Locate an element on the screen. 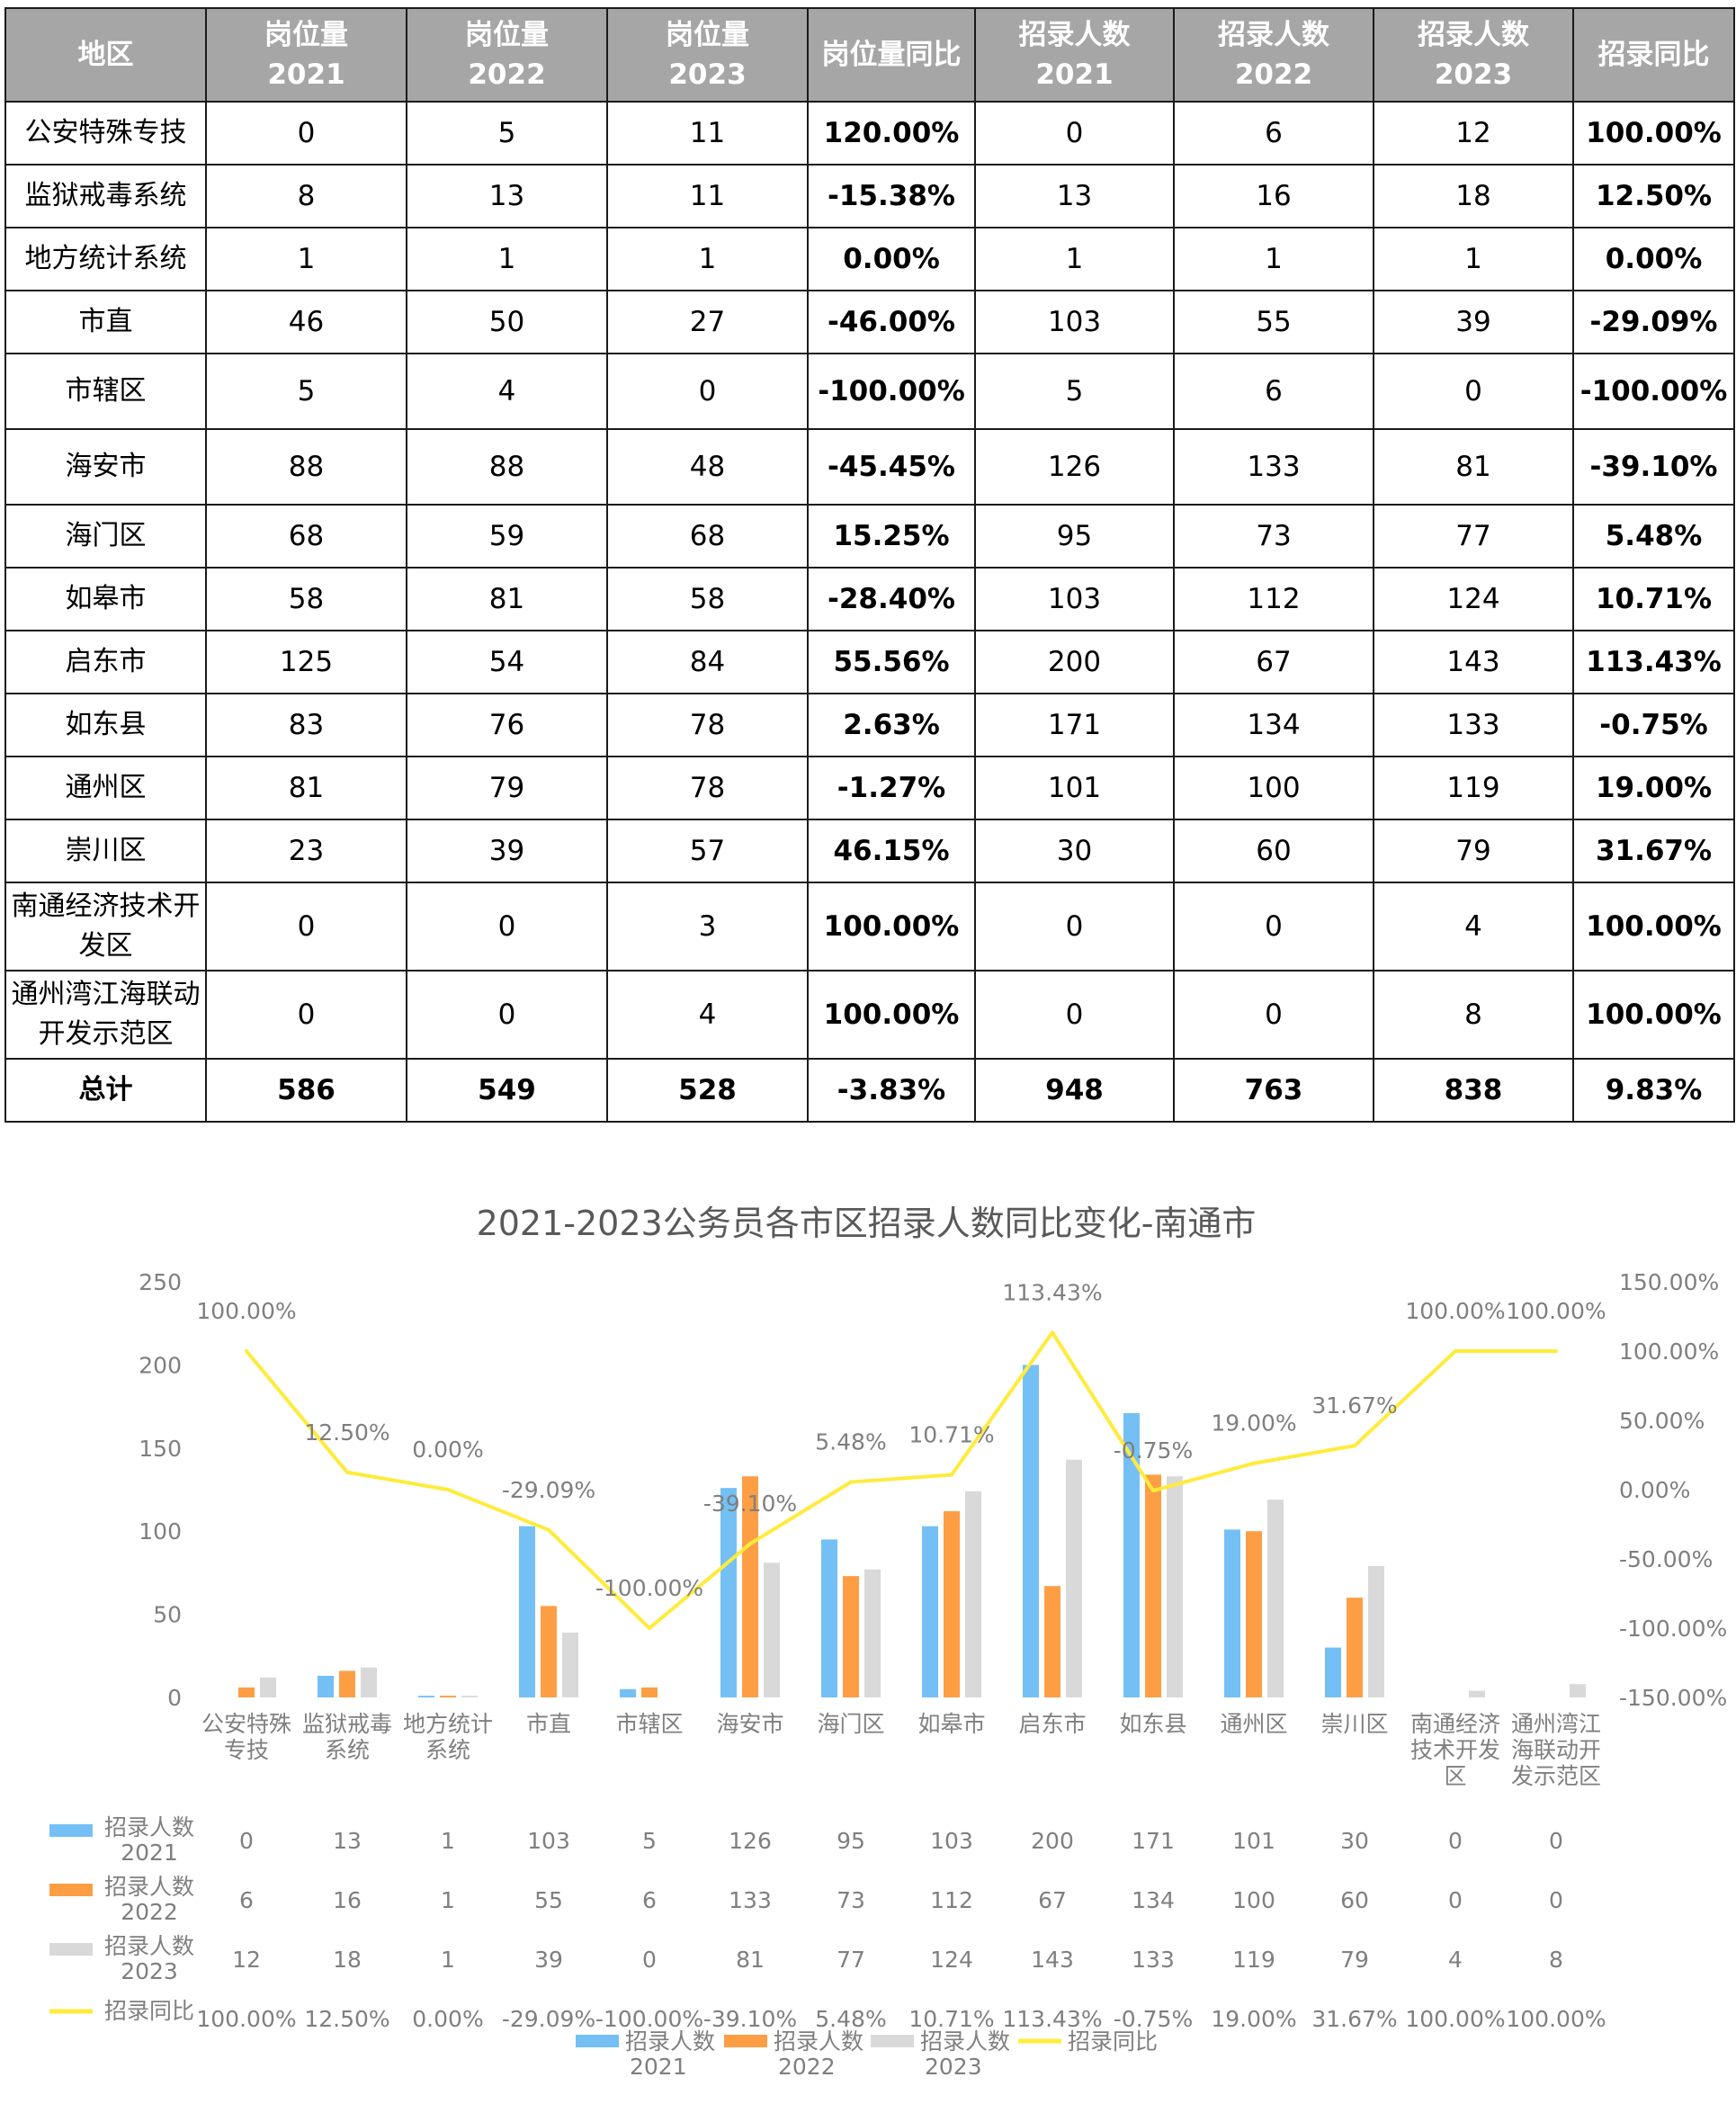 The image size is (1736, 2122). column-header-line: 招录同比 is located at coordinates (1653, 55).